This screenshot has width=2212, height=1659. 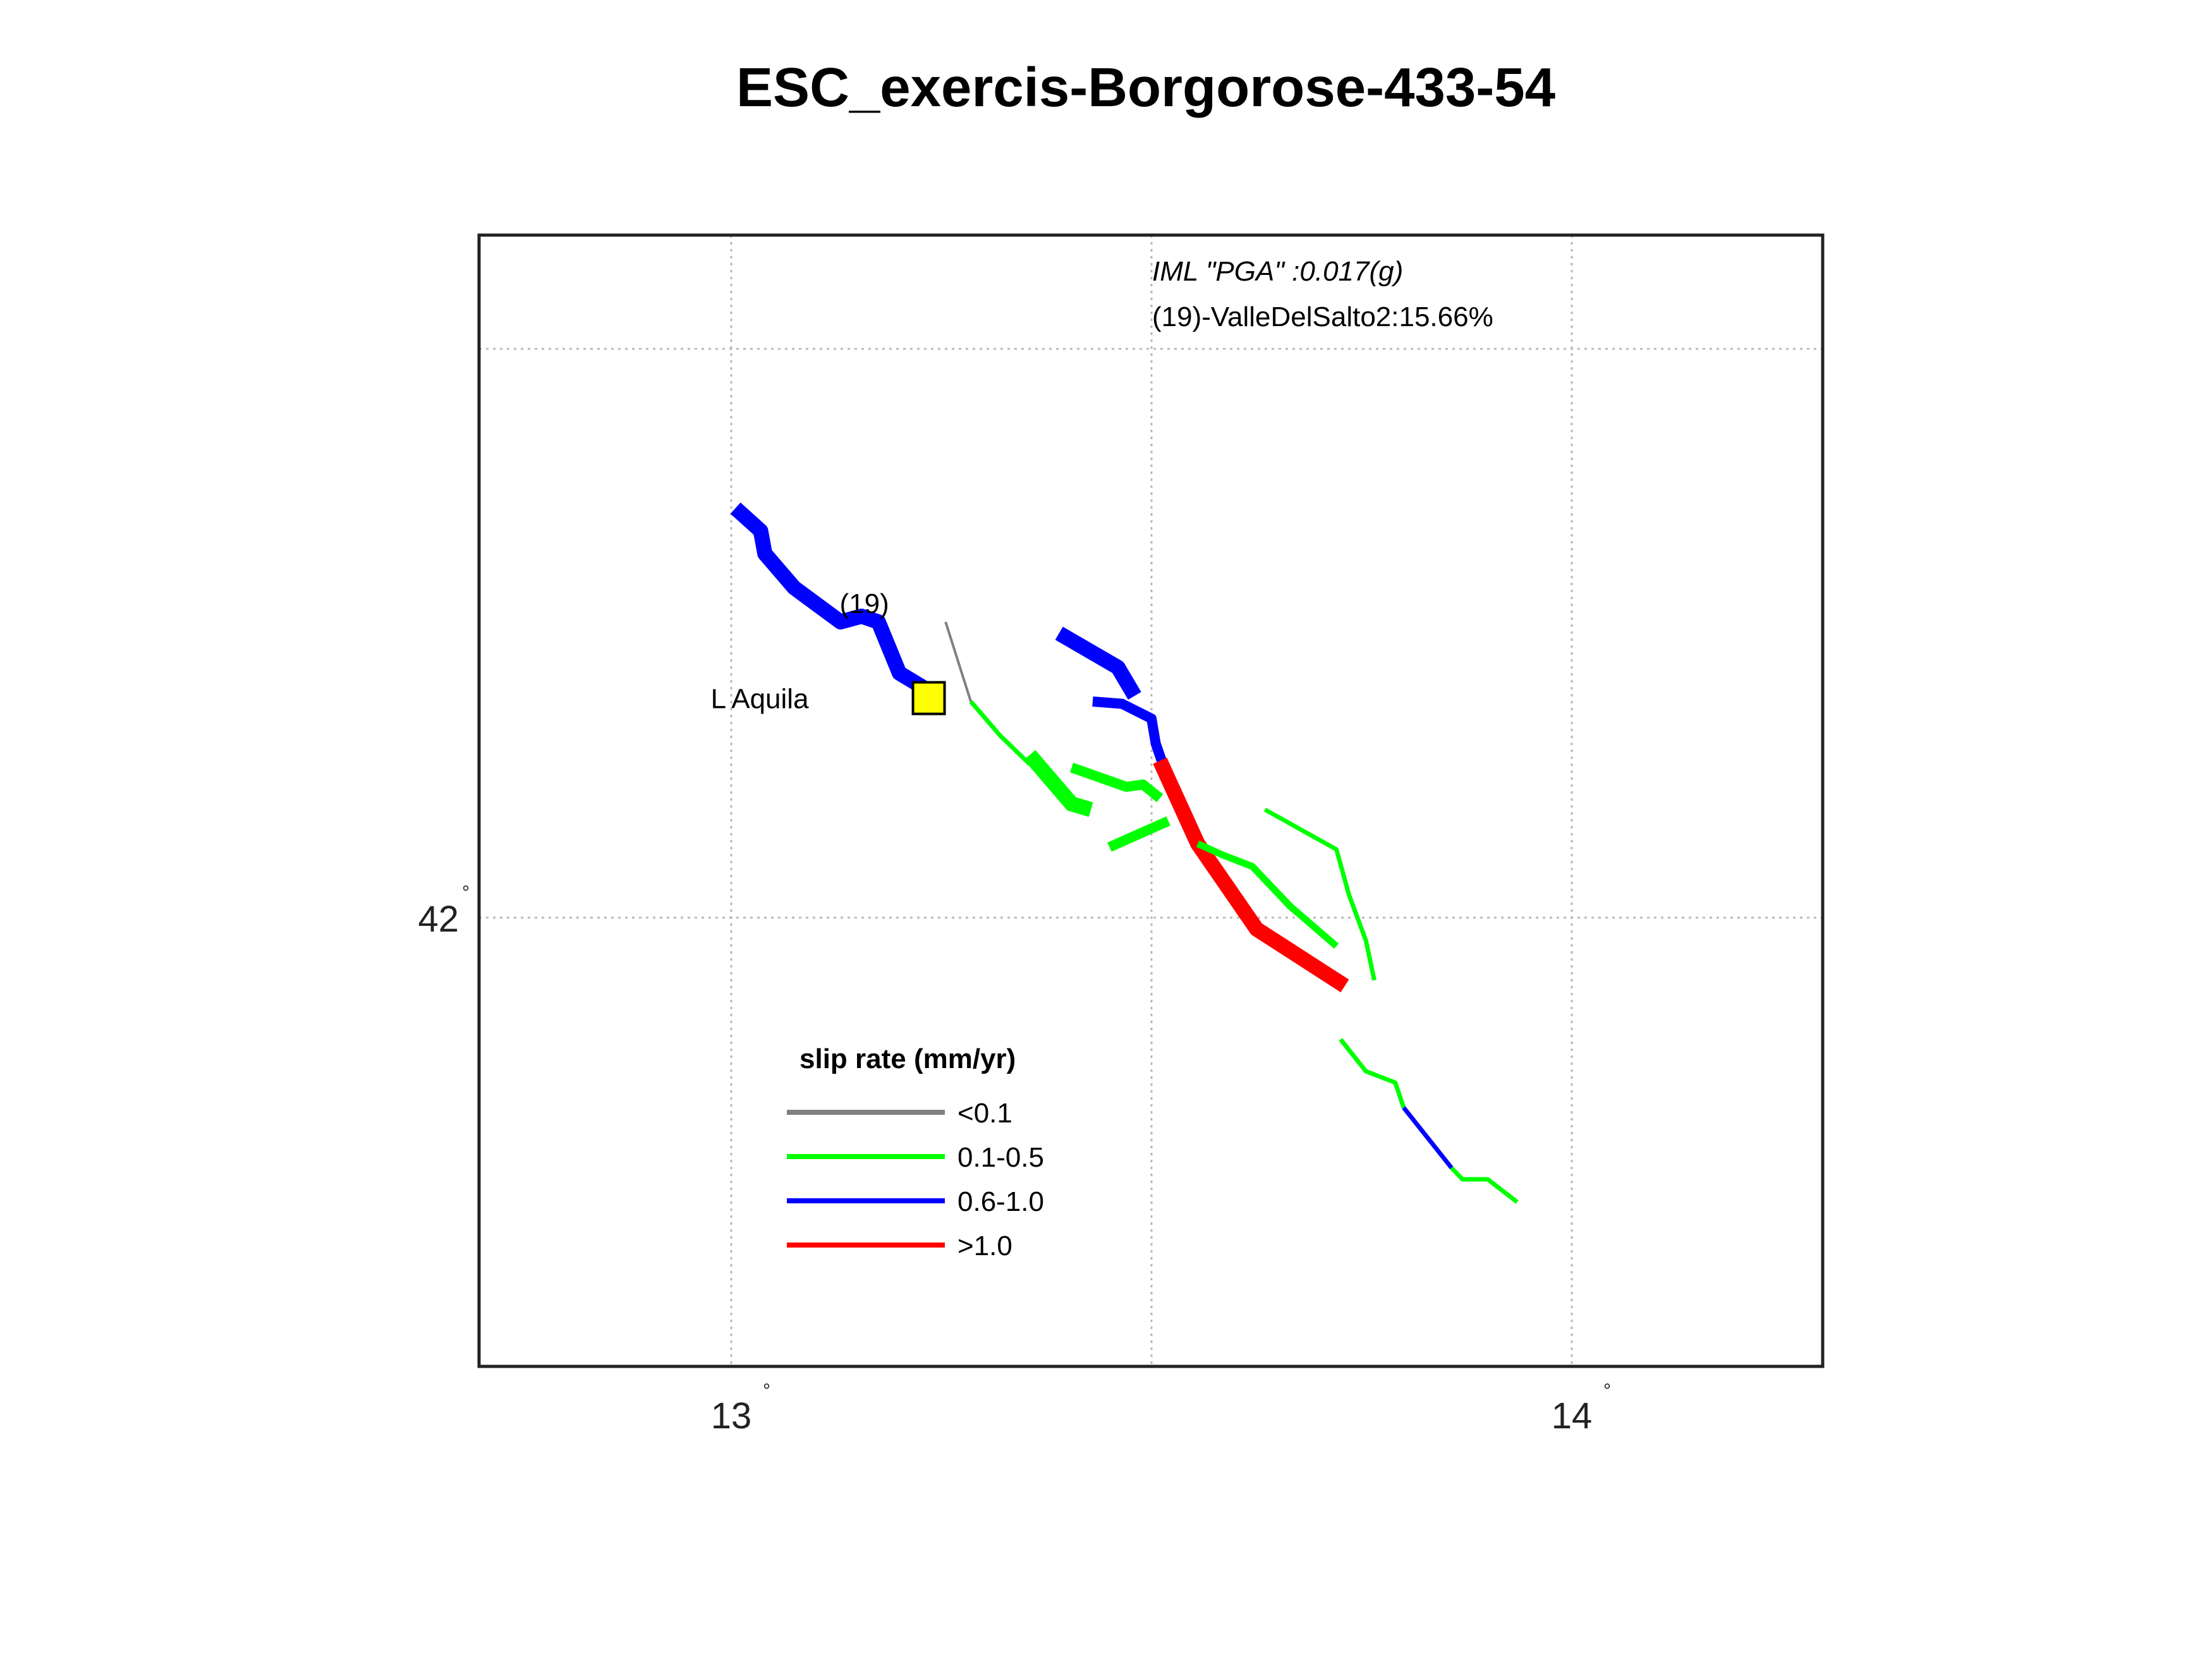 What do you see at coordinates (1098, 663) in the screenshot?
I see `fault-trace-blue-ne` at bounding box center [1098, 663].